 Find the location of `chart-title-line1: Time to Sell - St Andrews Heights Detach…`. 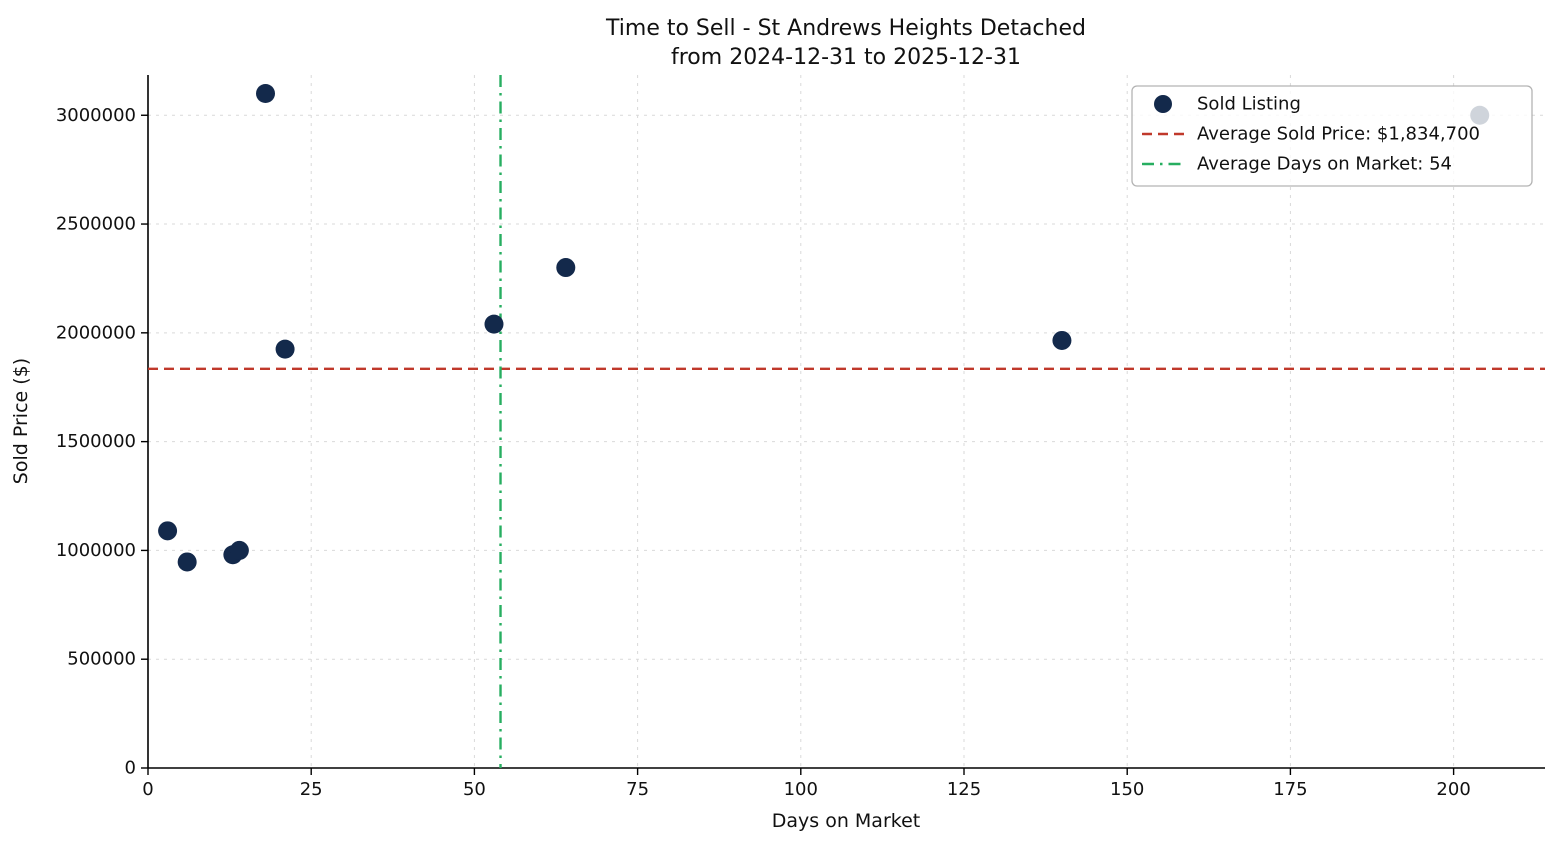

chart-title-line1: Time to Sell - St Andrews Heights Detach… is located at coordinates (845, 28).